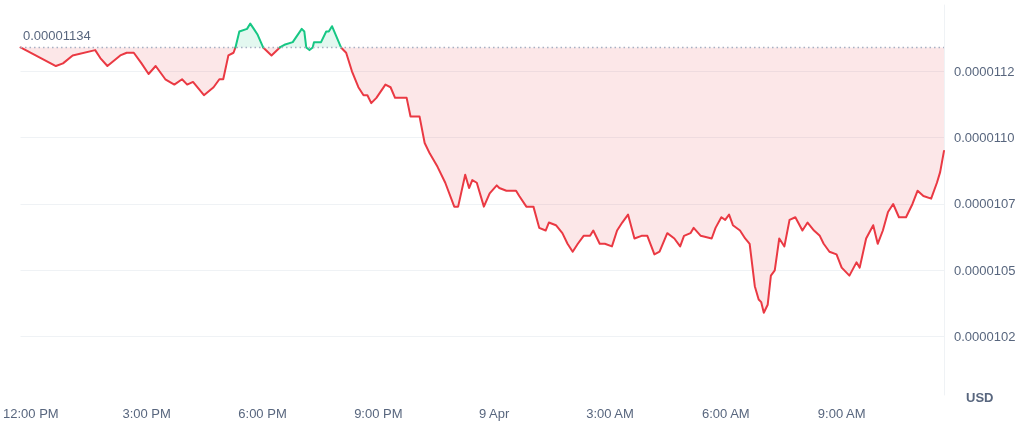 This screenshot has height=437, width=1024. Describe the element at coordinates (841, 413) in the screenshot. I see `x-tick-label: 9:00 AM` at that location.